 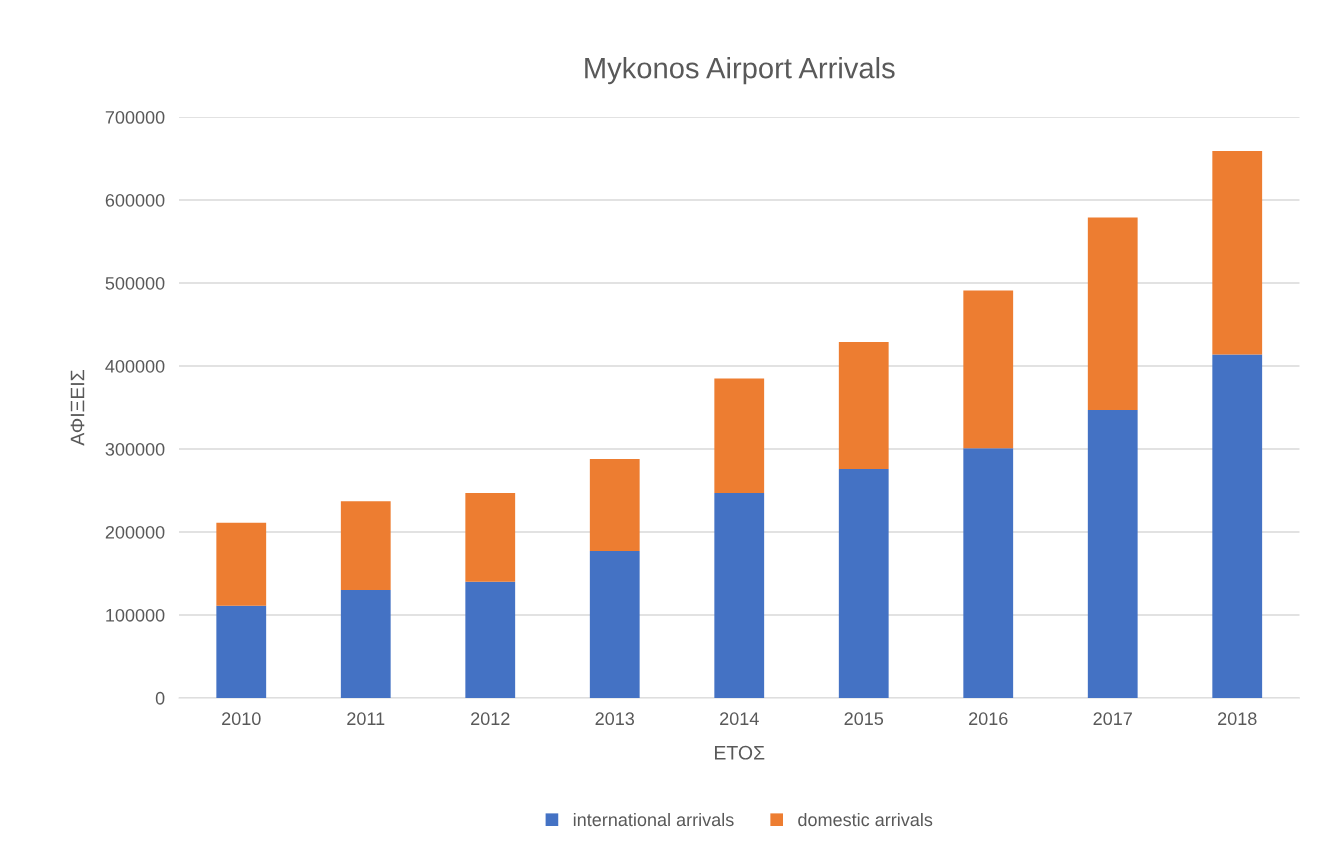 What do you see at coordinates (615, 719) in the screenshot?
I see `x-tick-label: 2013` at bounding box center [615, 719].